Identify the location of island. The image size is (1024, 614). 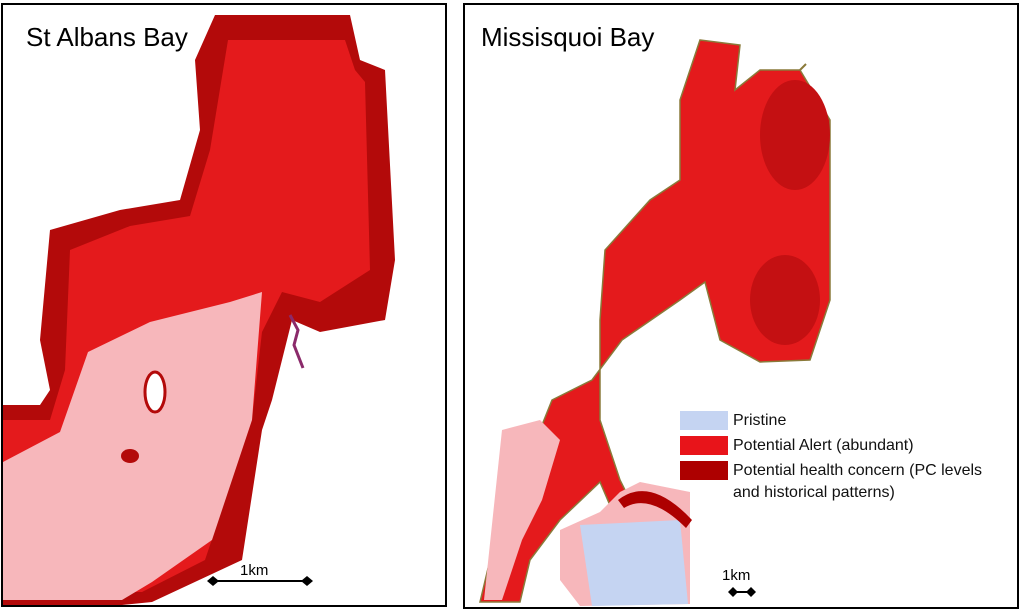
(155, 392).